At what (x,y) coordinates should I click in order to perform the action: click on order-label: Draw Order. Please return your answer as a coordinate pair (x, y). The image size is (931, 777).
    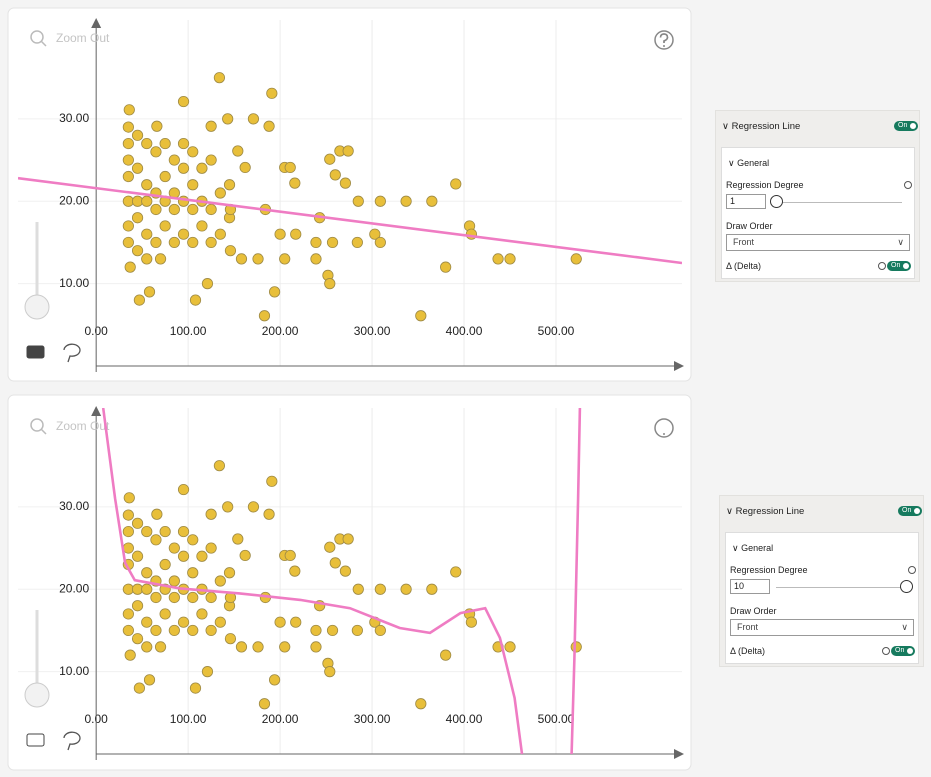
    Looking at the image, I should click on (753, 611).